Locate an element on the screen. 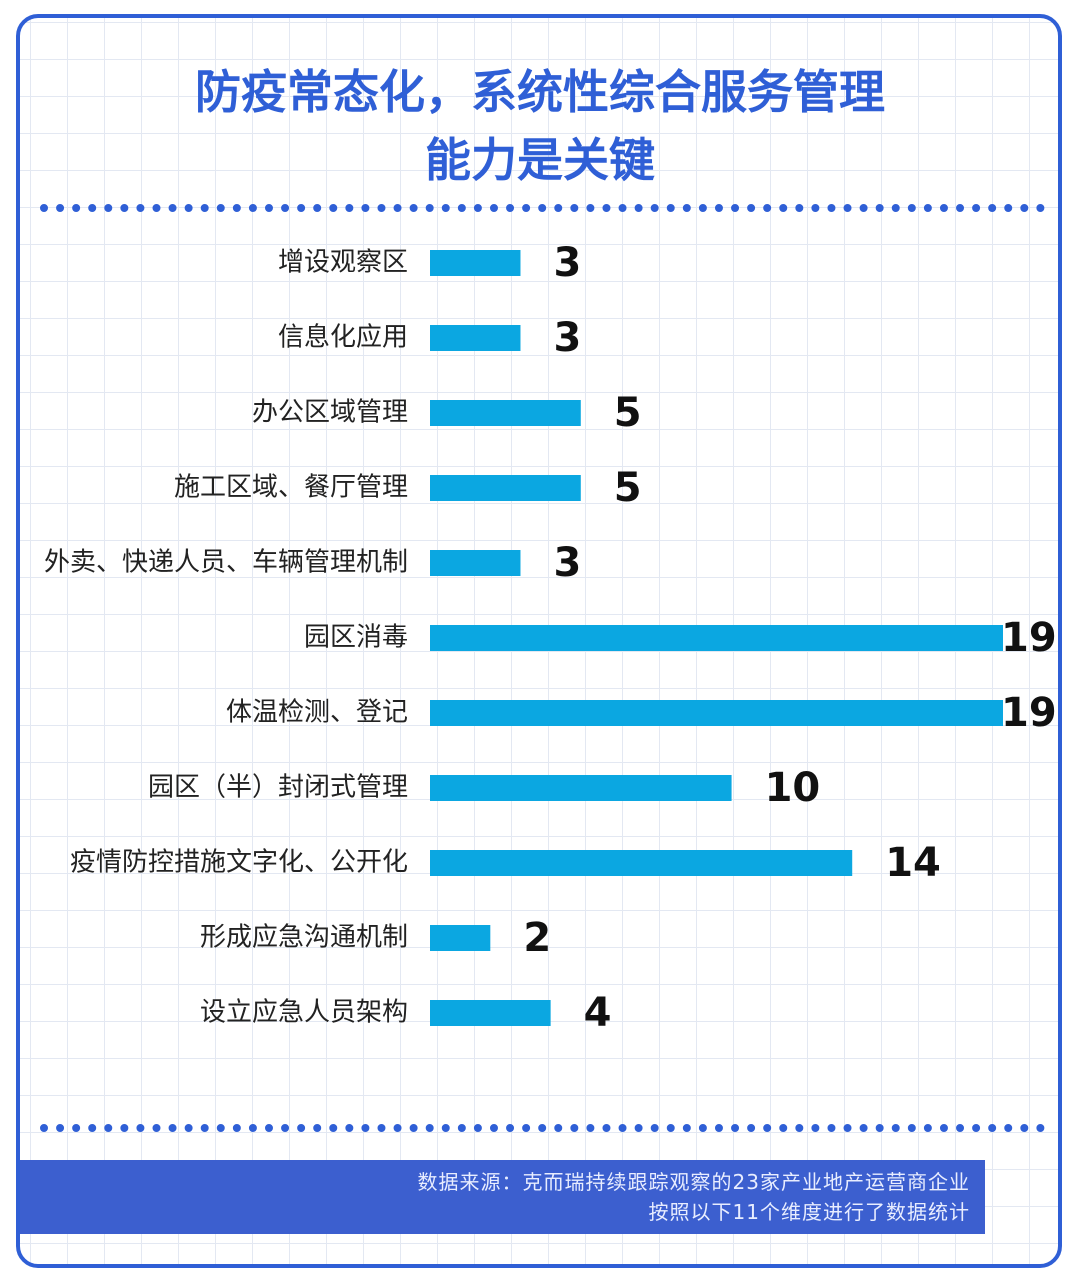 The width and height of the screenshot is (1080, 1282). category-label: 设立应急人员架构 is located at coordinates (304, 1013).